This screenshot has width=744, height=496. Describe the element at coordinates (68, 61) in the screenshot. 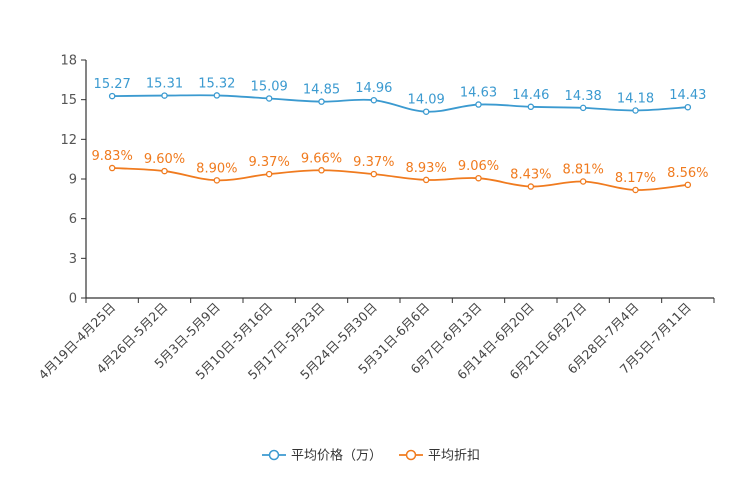

I see `y-tick-label: 18` at that location.